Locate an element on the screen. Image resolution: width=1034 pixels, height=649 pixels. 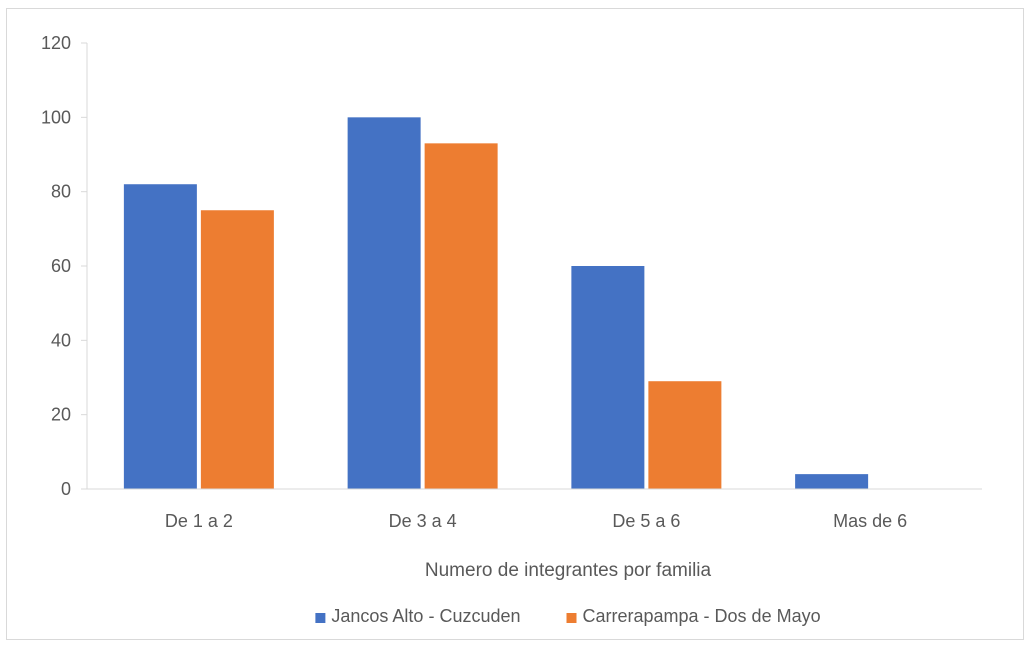
y-tick-label: 100 is located at coordinates (56, 117).